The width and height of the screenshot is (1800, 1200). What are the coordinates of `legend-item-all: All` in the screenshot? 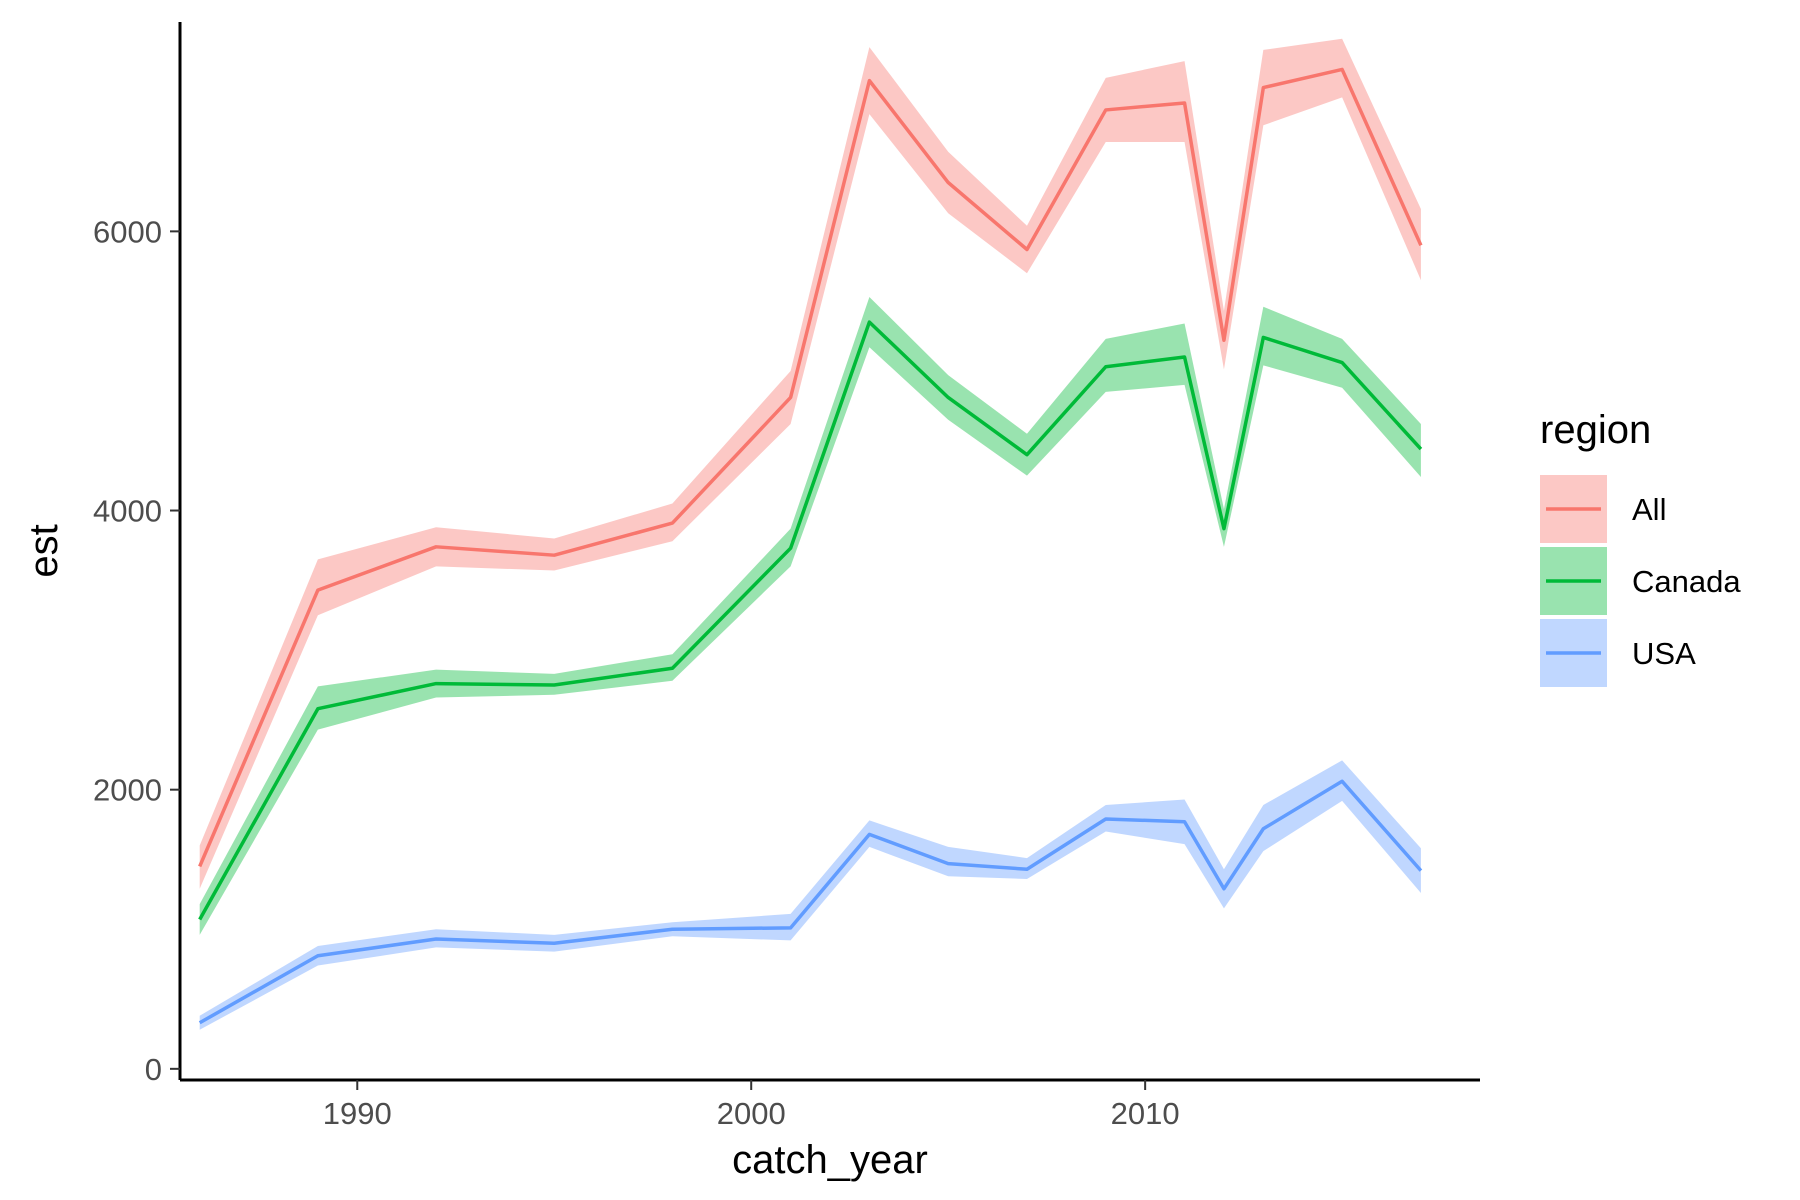 It's located at (1603, 509).